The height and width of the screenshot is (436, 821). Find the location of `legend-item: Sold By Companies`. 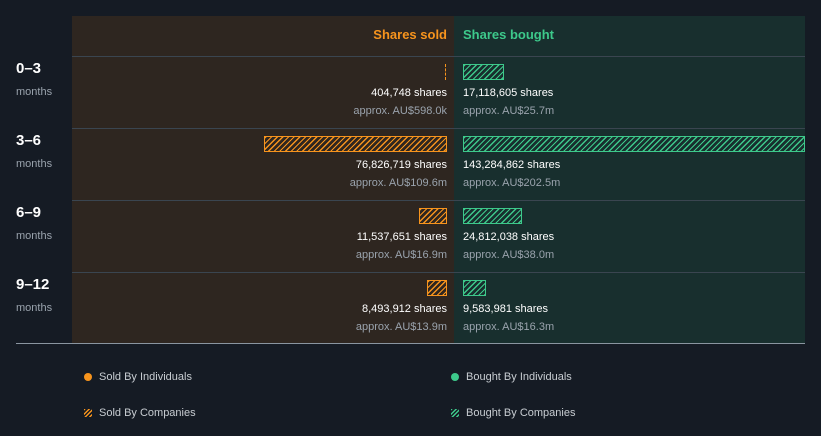

legend-item: Sold By Companies is located at coordinates (140, 413).